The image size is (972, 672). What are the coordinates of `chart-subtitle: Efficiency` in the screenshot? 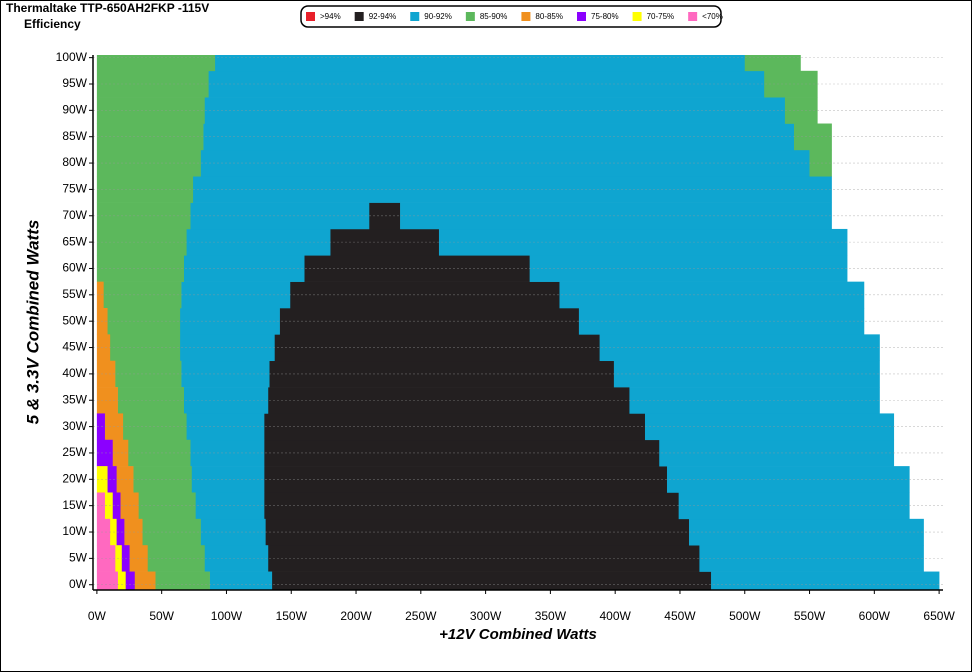 It's located at (52, 24).